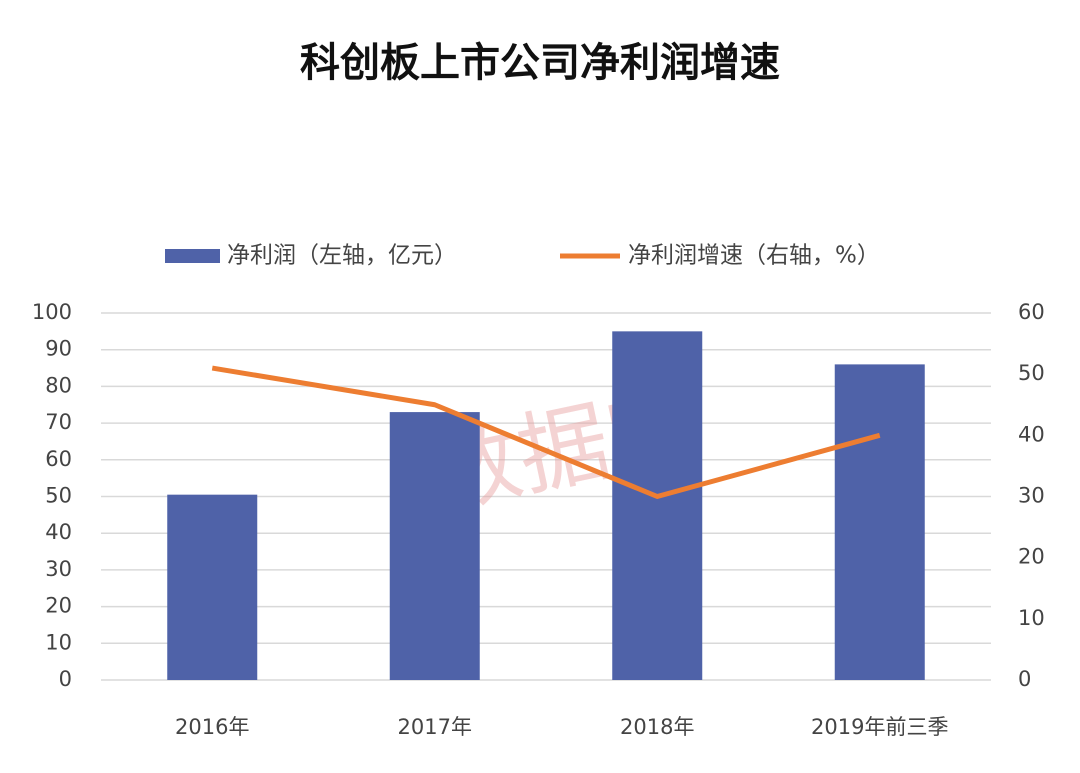  I want to click on x-tick-label: 2016年, so click(212, 727).